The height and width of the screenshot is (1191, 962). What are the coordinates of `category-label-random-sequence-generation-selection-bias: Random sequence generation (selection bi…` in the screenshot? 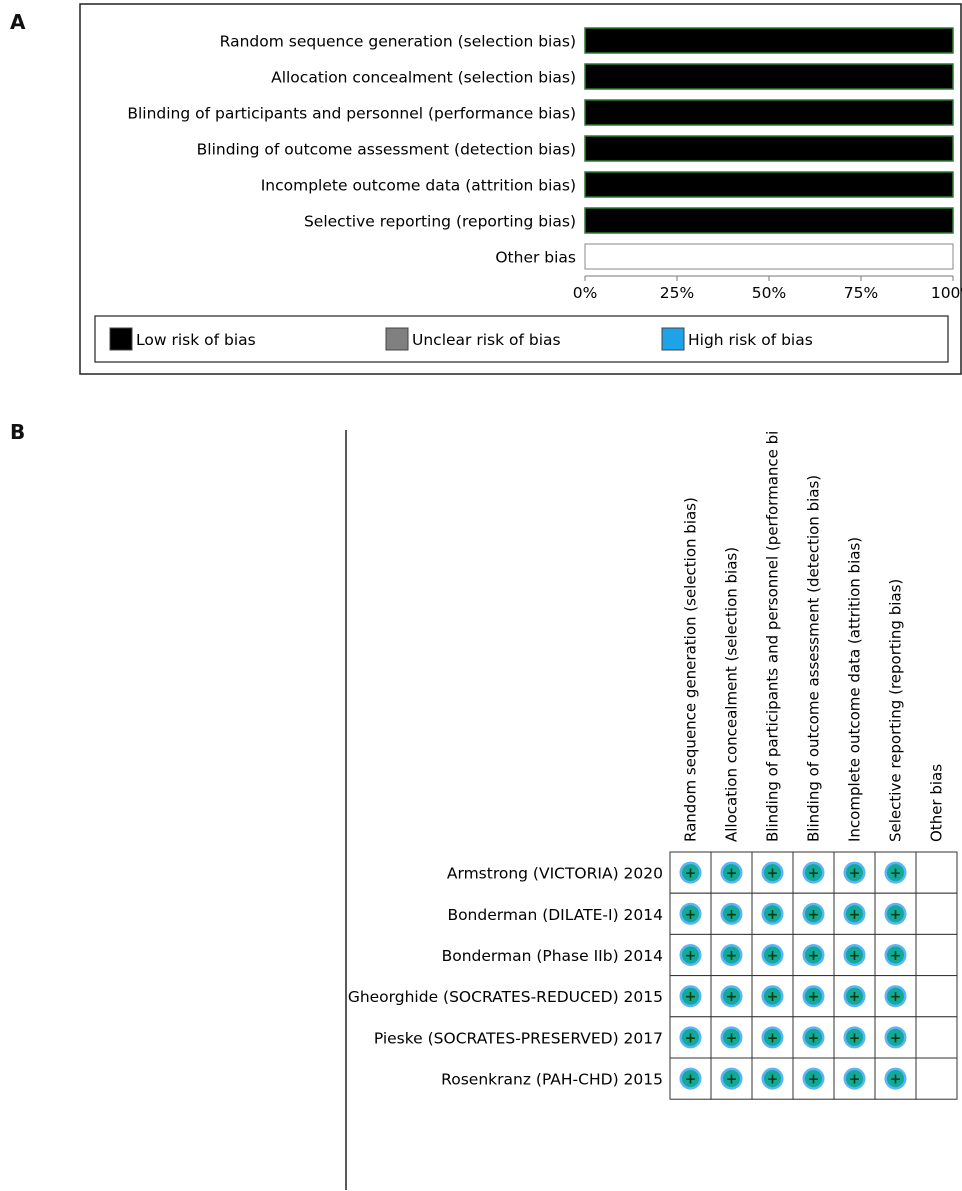 It's located at (398, 42).